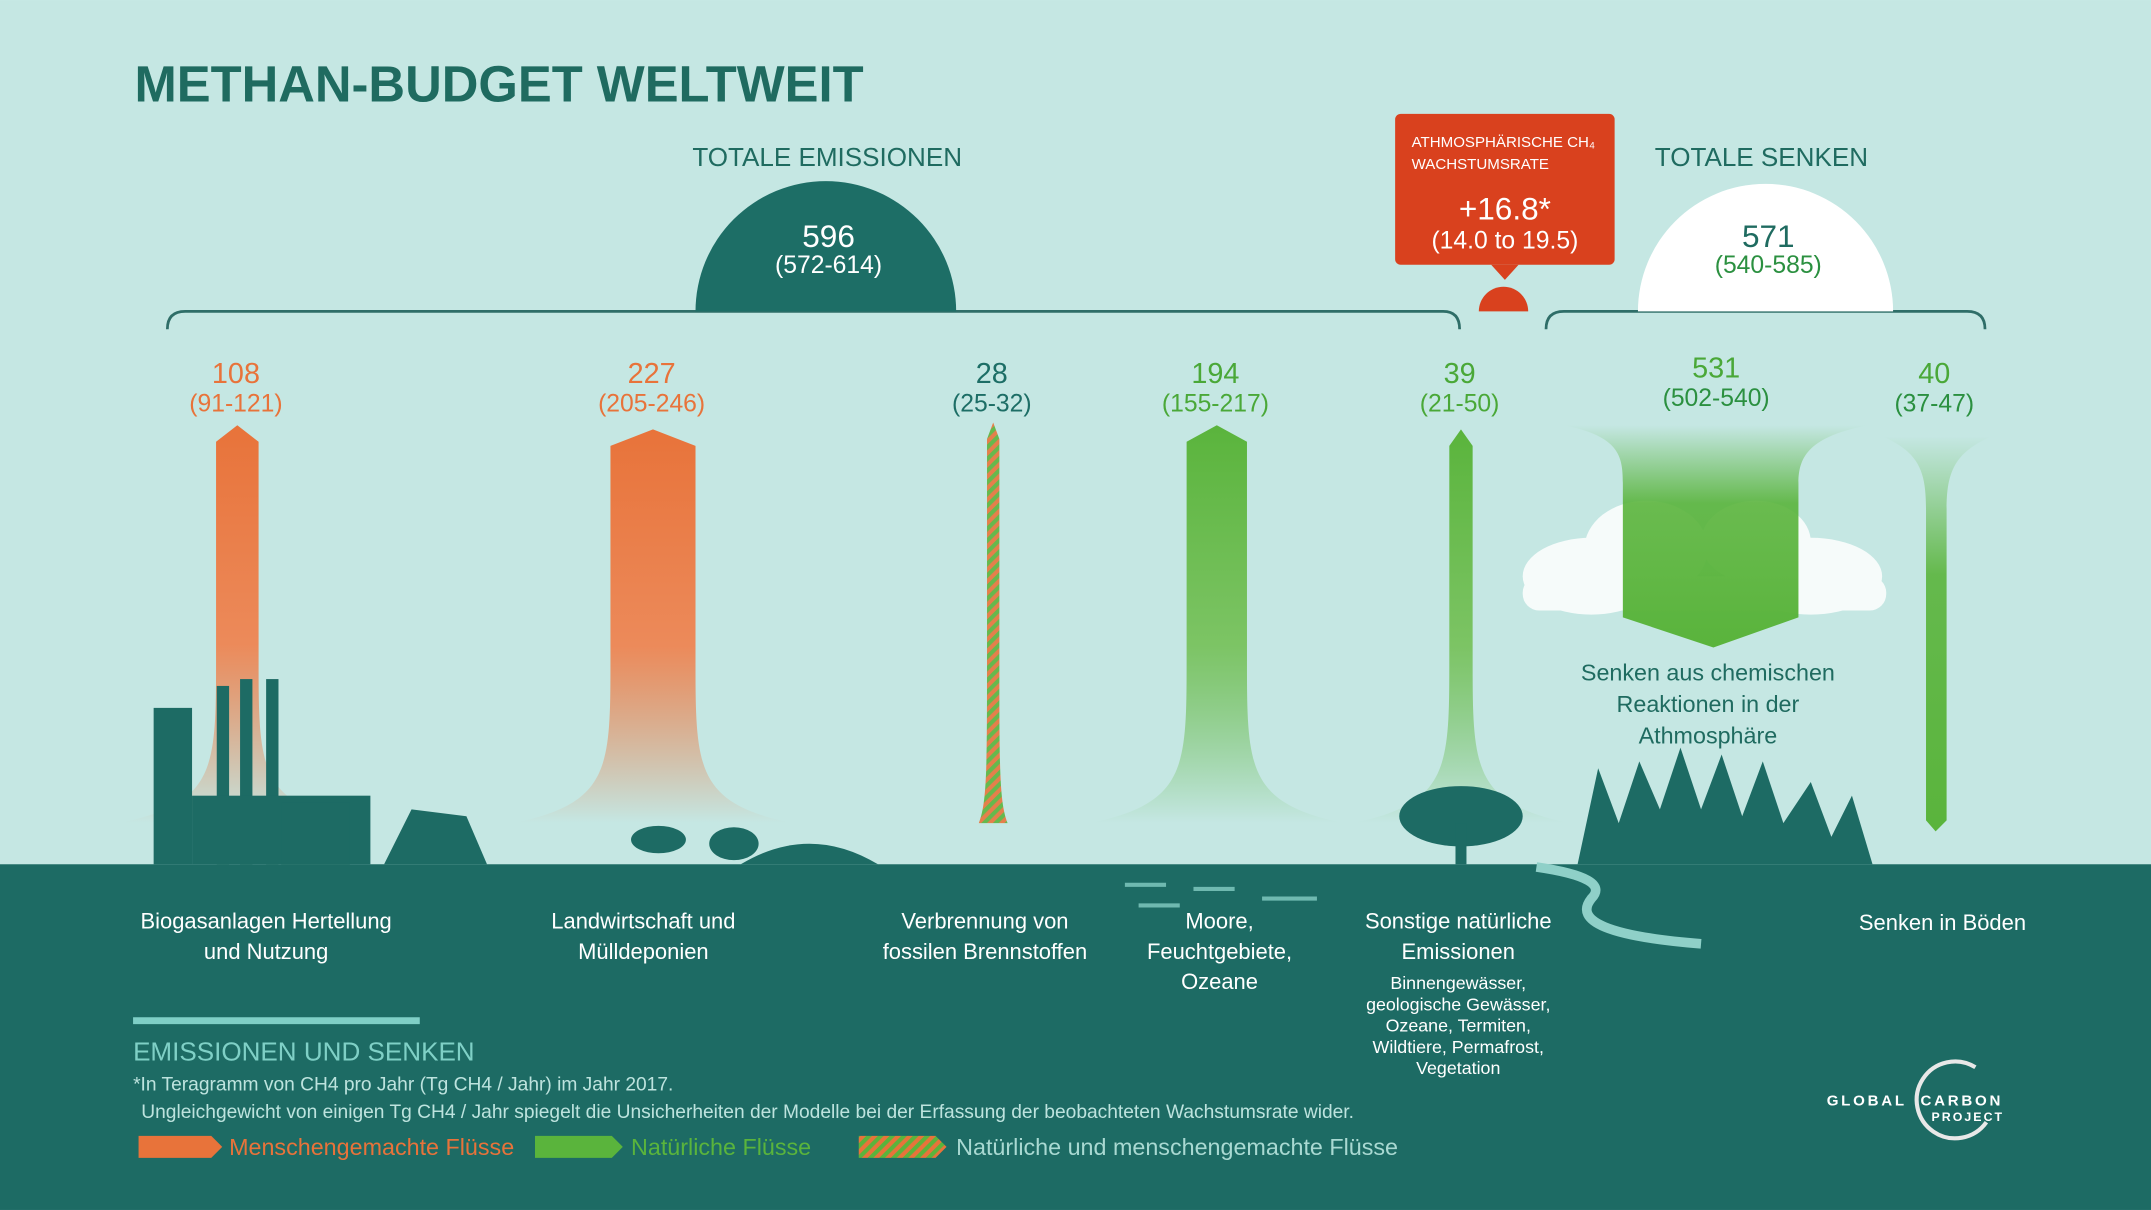 The width and height of the screenshot is (2151, 1210). What do you see at coordinates (827, 157) in the screenshot?
I see `emissions-label: TOTALE EMISSIONEN` at bounding box center [827, 157].